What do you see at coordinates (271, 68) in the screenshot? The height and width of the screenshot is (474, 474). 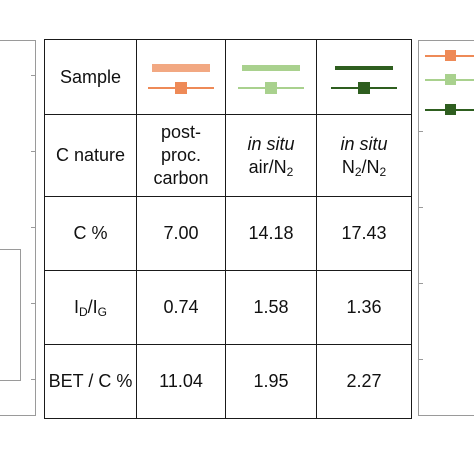 I see `light-green-band-icon` at bounding box center [271, 68].